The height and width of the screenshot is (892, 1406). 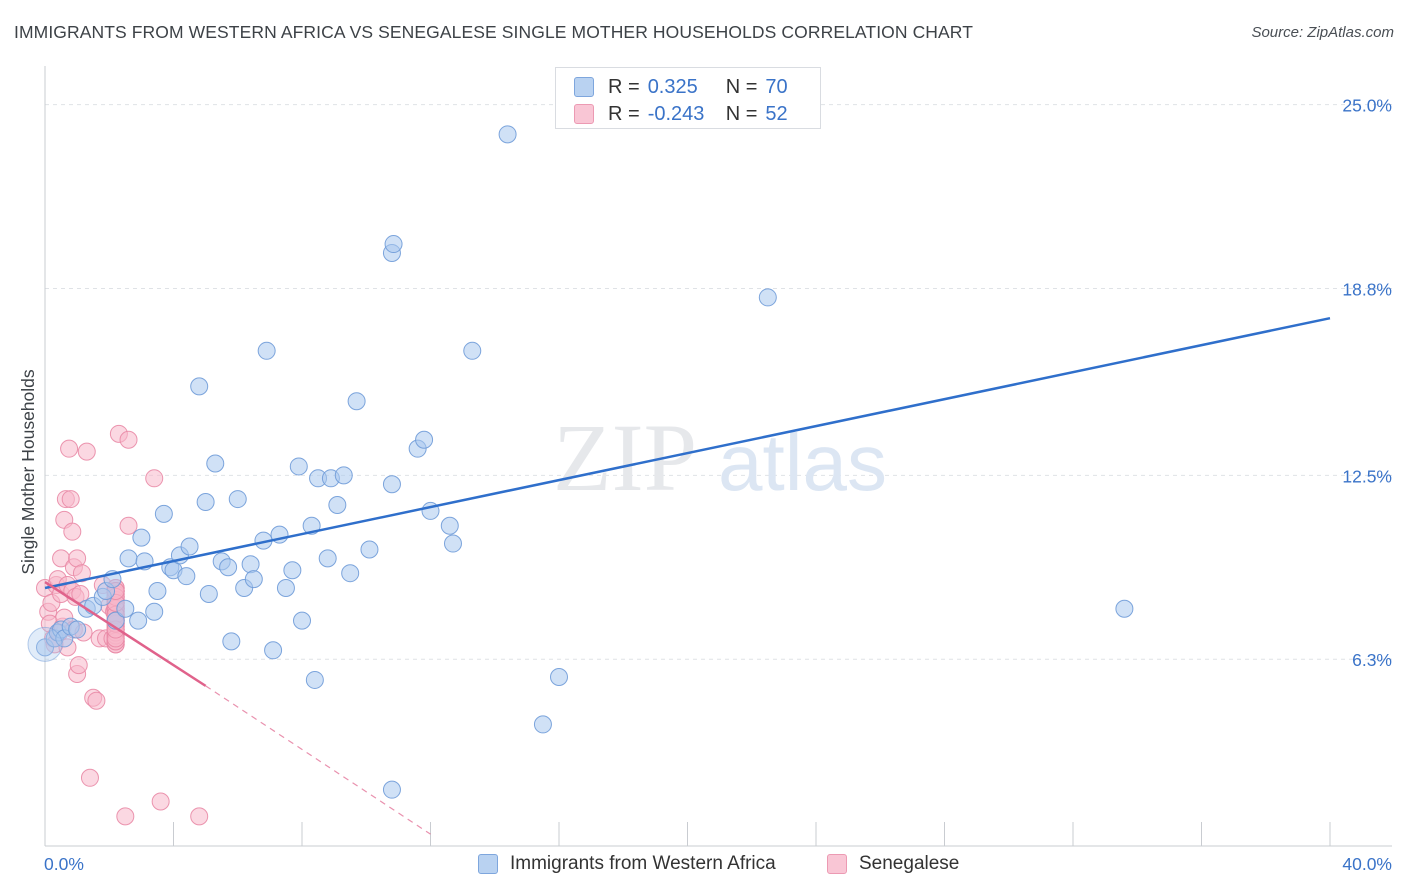 I want to click on bottom-legend-senegalese: Senegalese, so click(x=893, y=864).